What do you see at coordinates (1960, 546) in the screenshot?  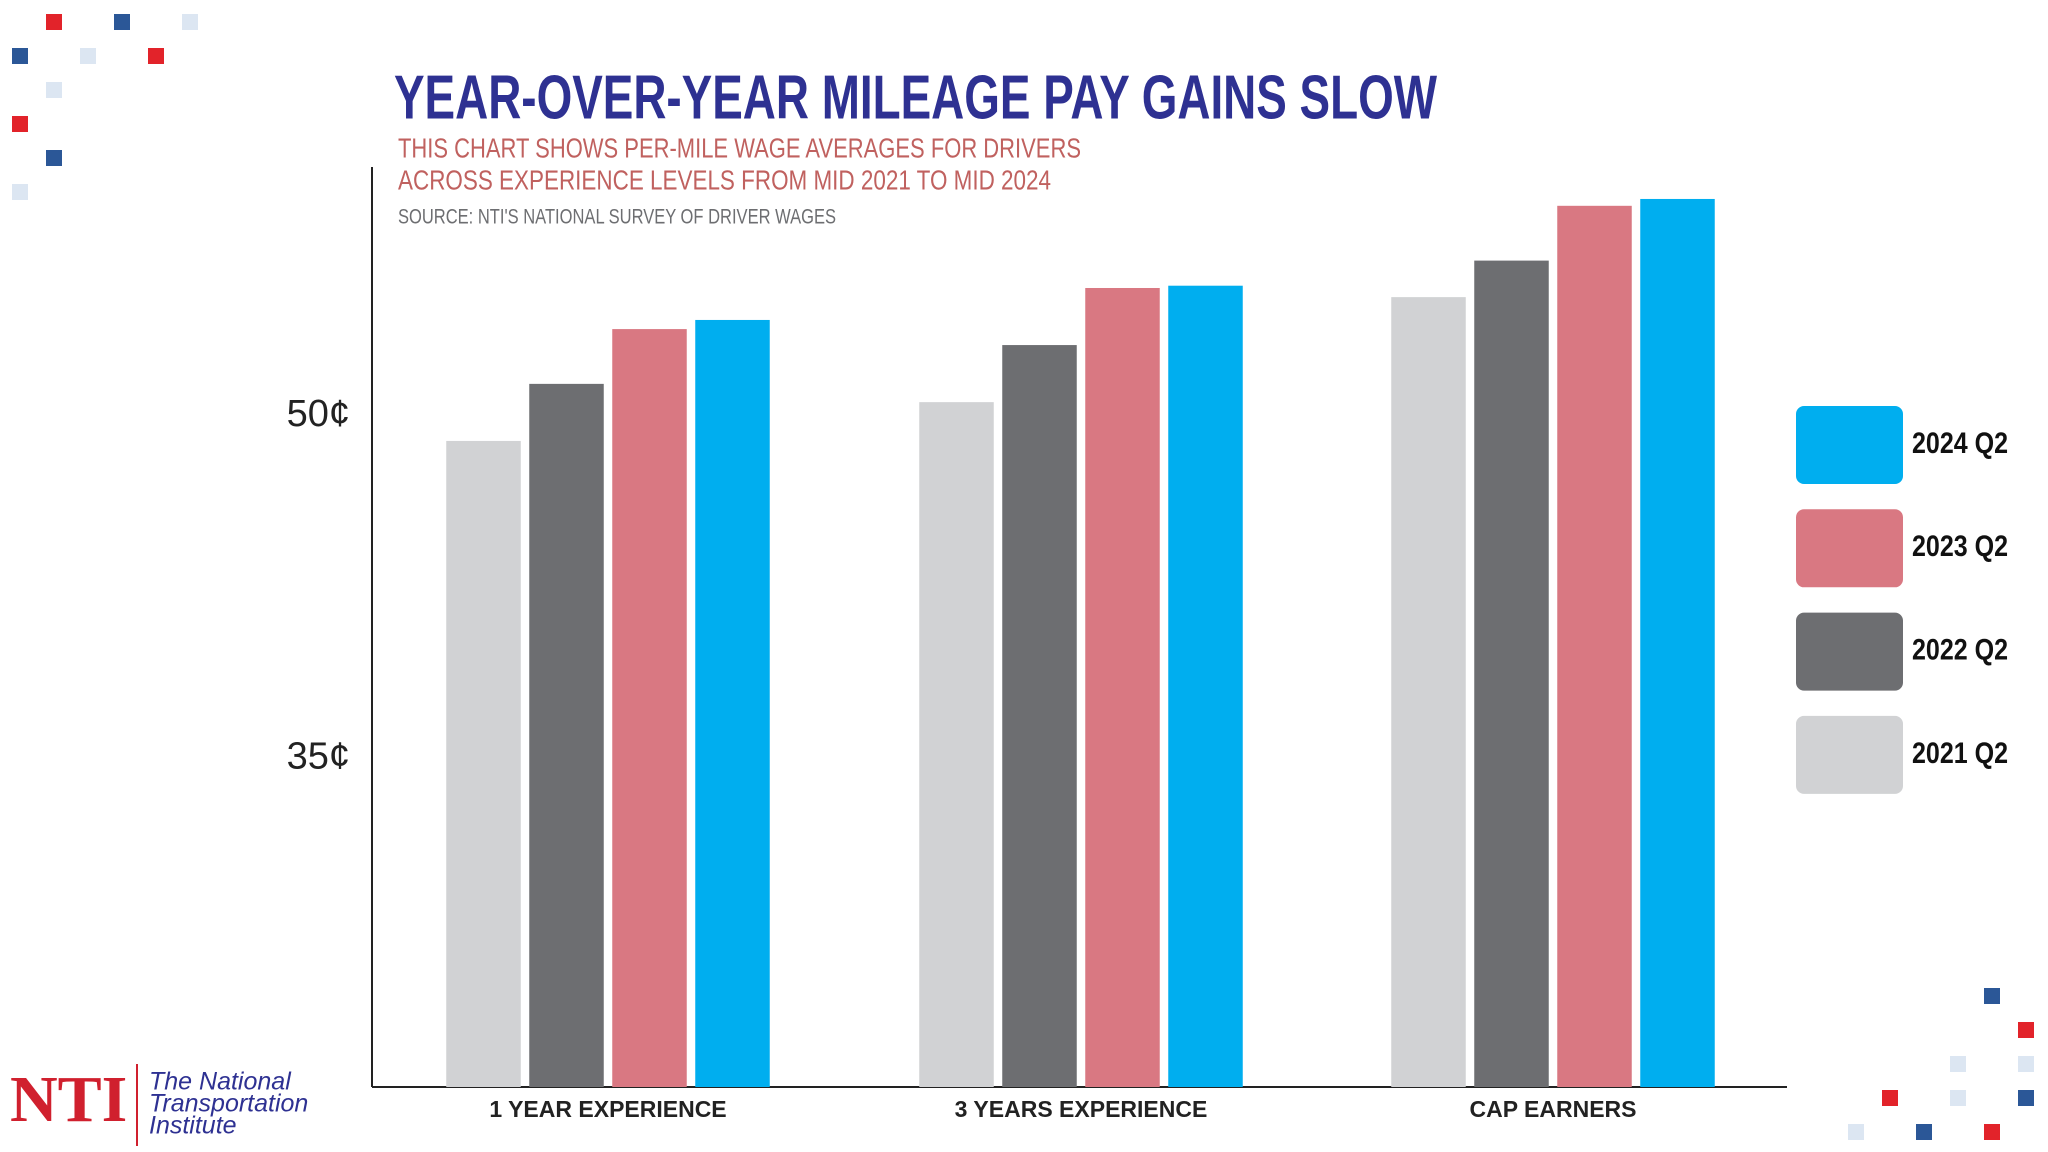 I see `legend-label: 2023 Q2` at bounding box center [1960, 546].